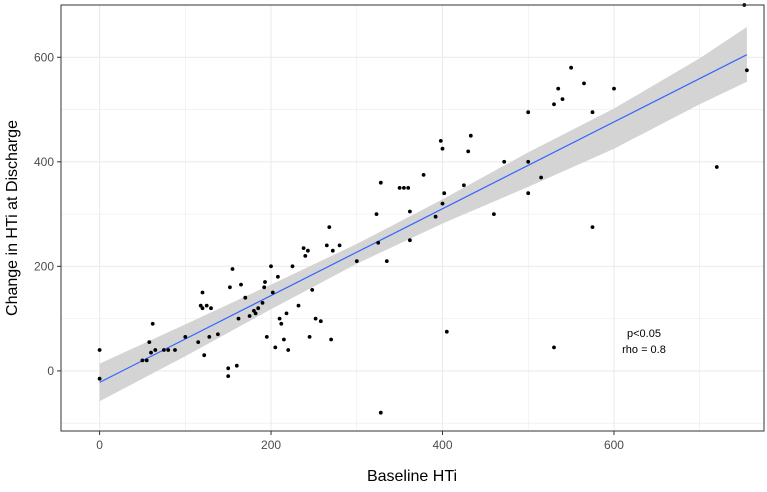 The width and height of the screenshot is (767, 492). I want to click on x-axis-title: Baseline HTi, so click(412, 476).